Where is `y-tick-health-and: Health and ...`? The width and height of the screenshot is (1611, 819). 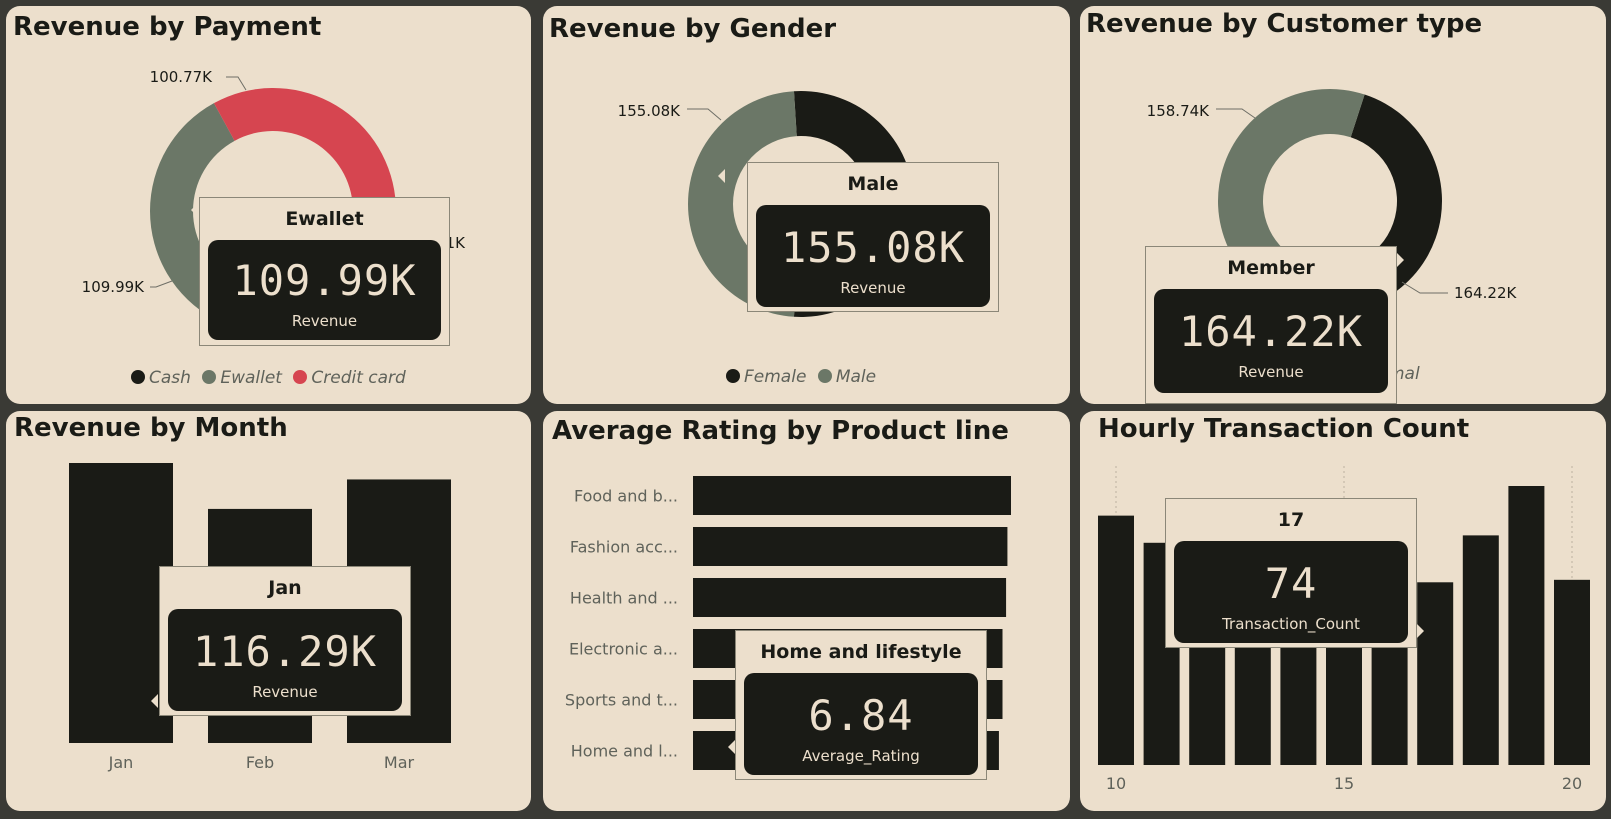 y-tick-health-and: Health and ... is located at coordinates (624, 598).